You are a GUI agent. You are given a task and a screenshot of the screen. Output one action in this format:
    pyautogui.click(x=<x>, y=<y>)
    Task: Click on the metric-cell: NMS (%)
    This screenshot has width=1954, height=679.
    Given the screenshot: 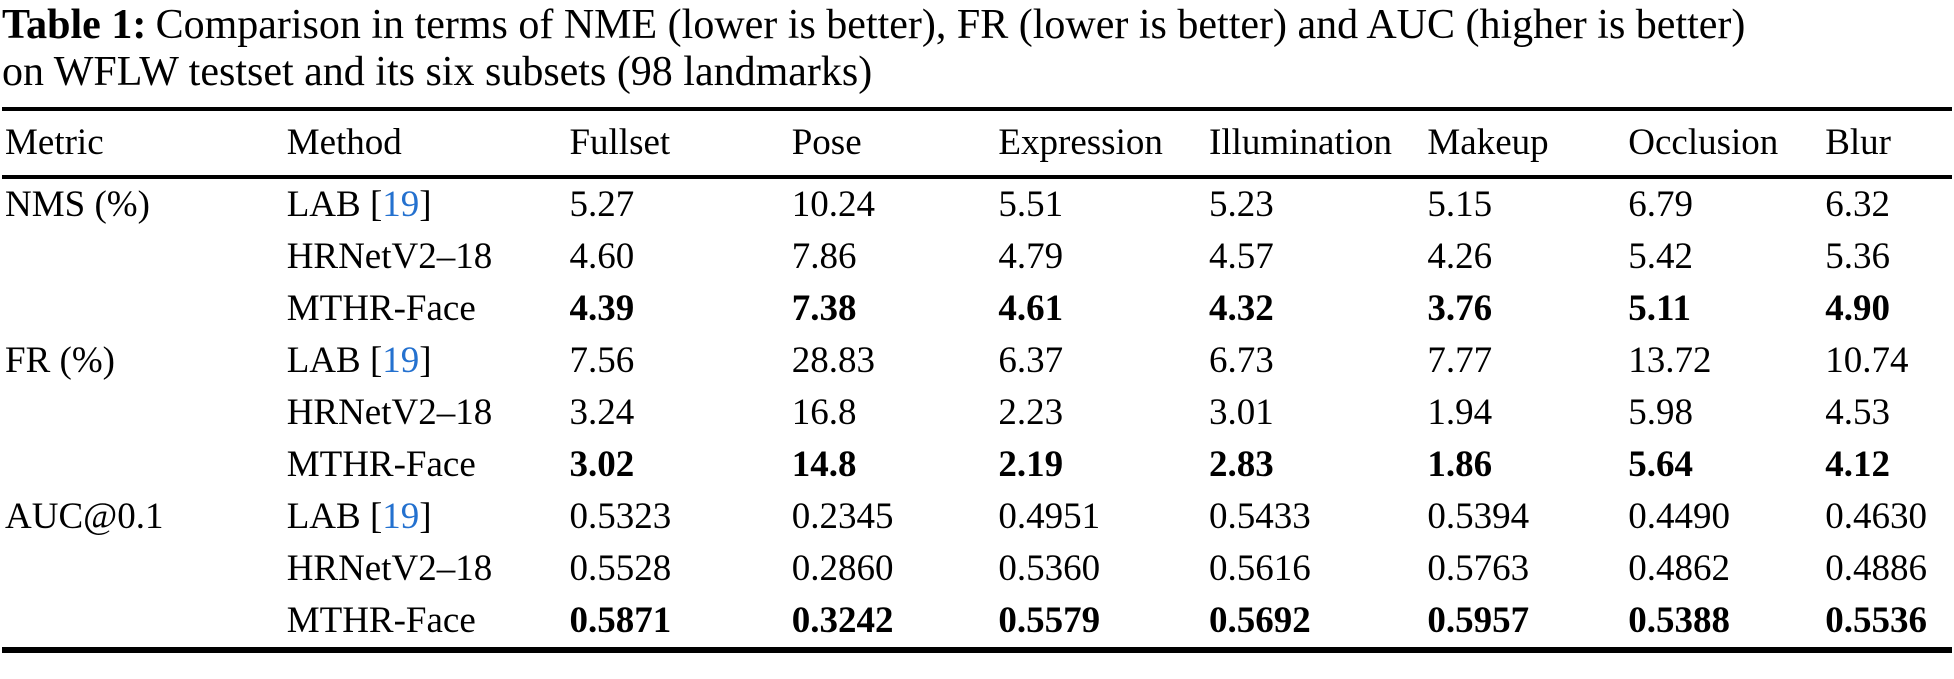 What is the action you would take?
    pyautogui.click(x=77, y=205)
    